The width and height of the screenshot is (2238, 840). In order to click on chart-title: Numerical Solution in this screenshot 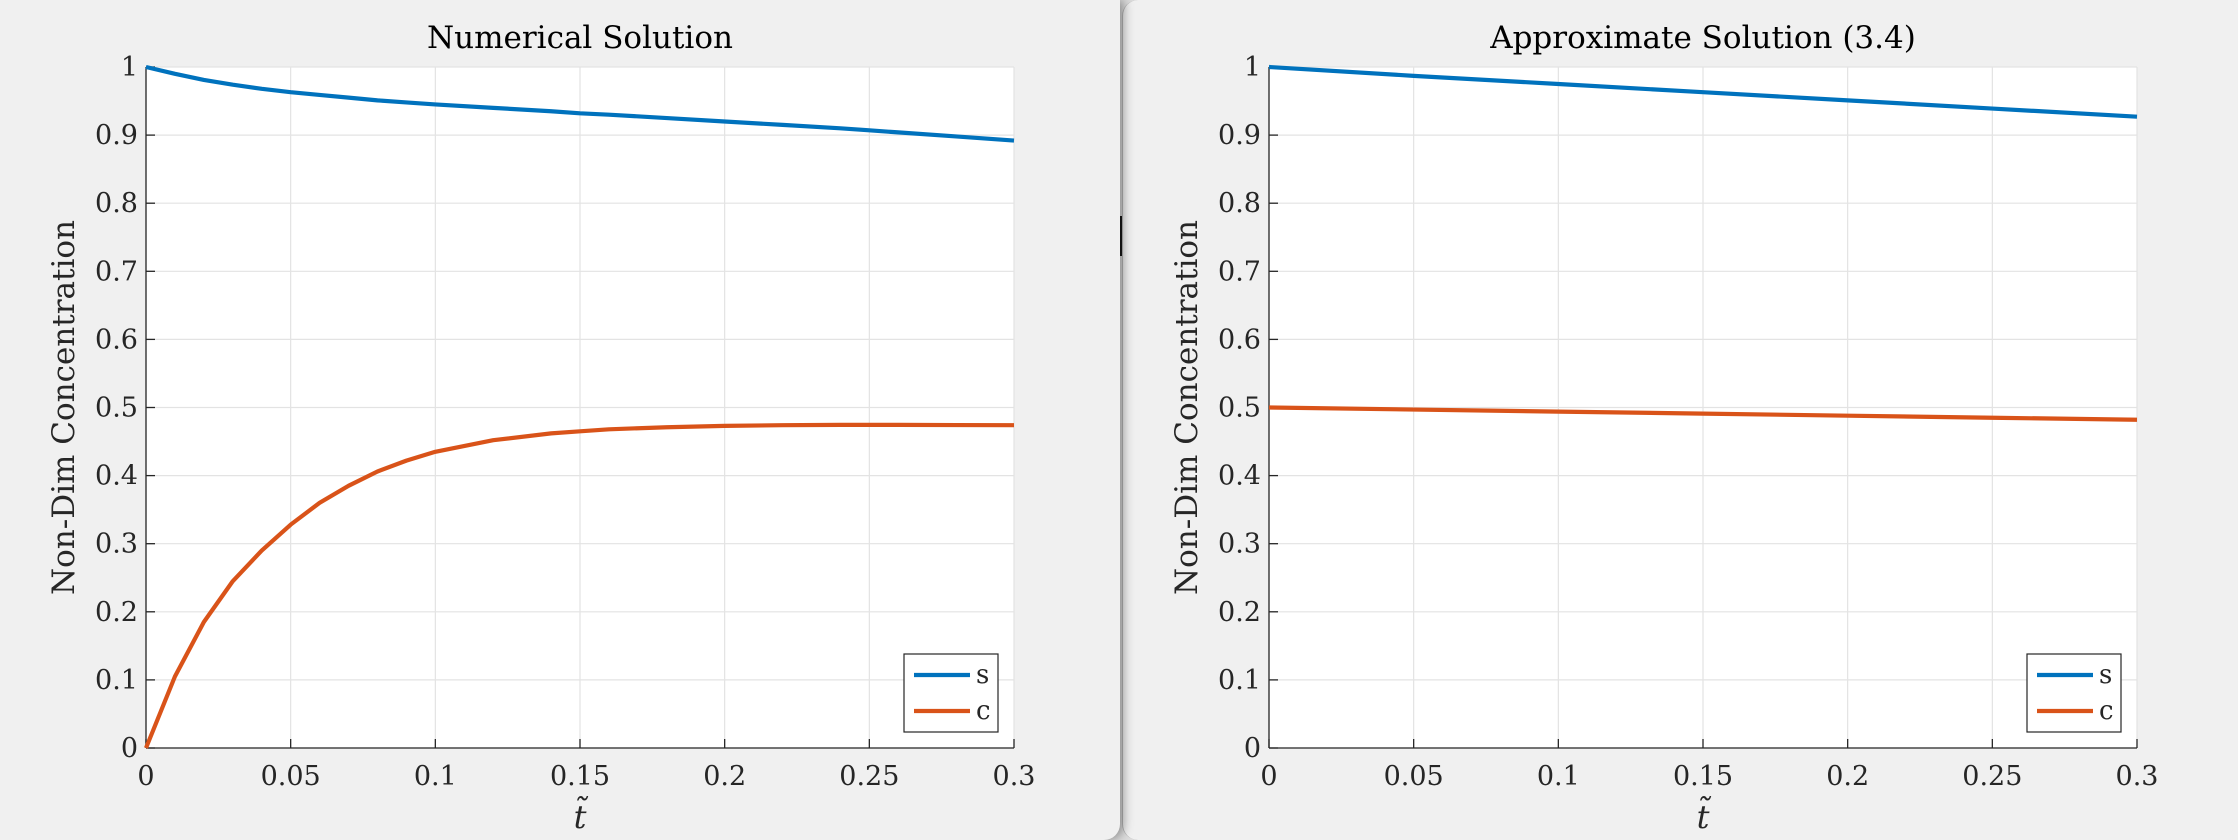, I will do `click(580, 38)`.